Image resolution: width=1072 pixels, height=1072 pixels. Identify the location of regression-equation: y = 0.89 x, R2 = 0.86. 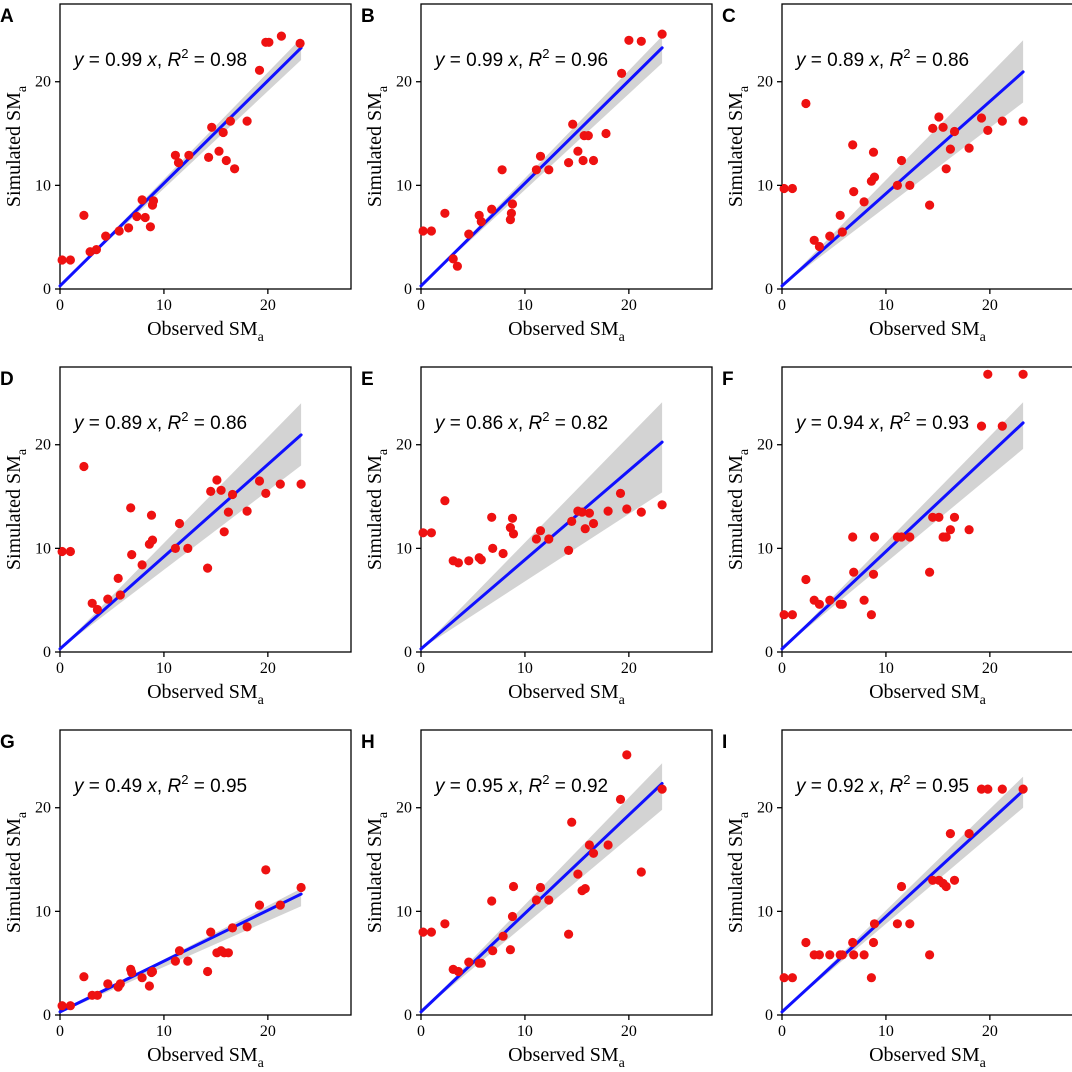
(159, 421).